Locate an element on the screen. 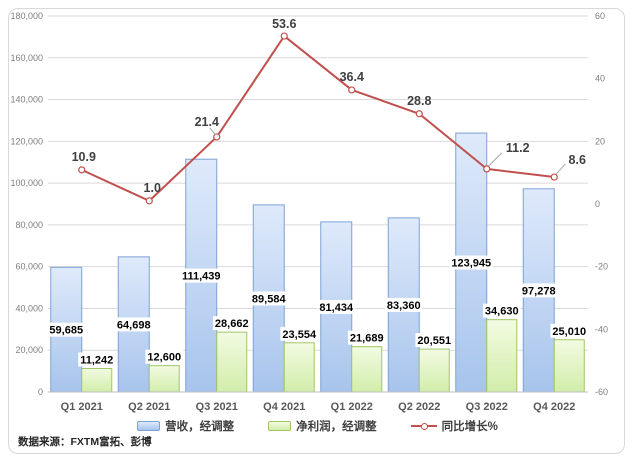 The width and height of the screenshot is (635, 465). left-tick-label: 60,000 is located at coordinates (29, 267).